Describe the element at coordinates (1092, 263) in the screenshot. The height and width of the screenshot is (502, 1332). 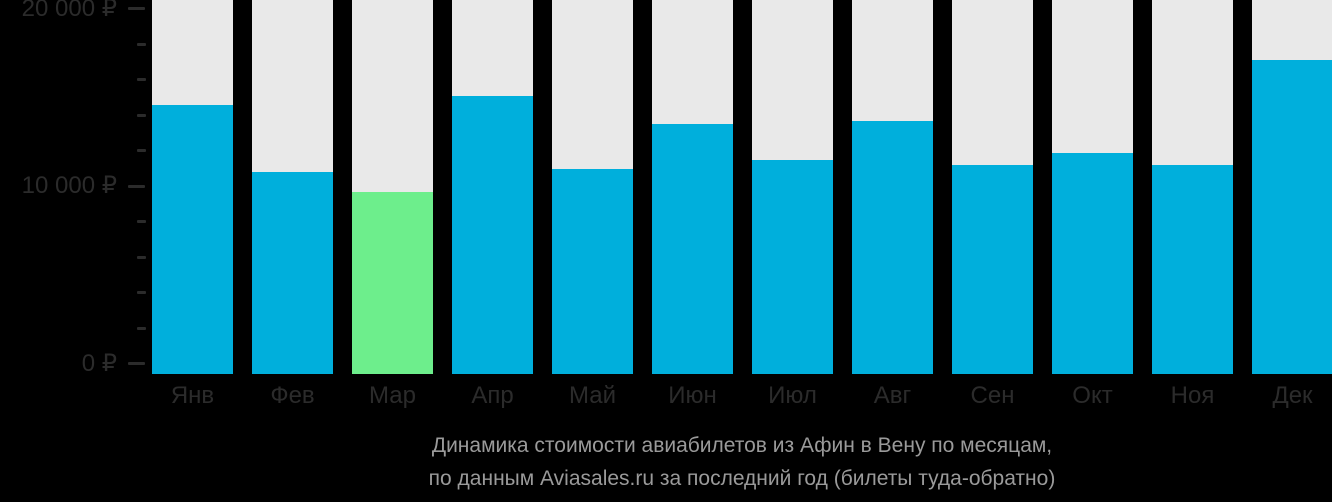
I see `price-bar-Окт` at that location.